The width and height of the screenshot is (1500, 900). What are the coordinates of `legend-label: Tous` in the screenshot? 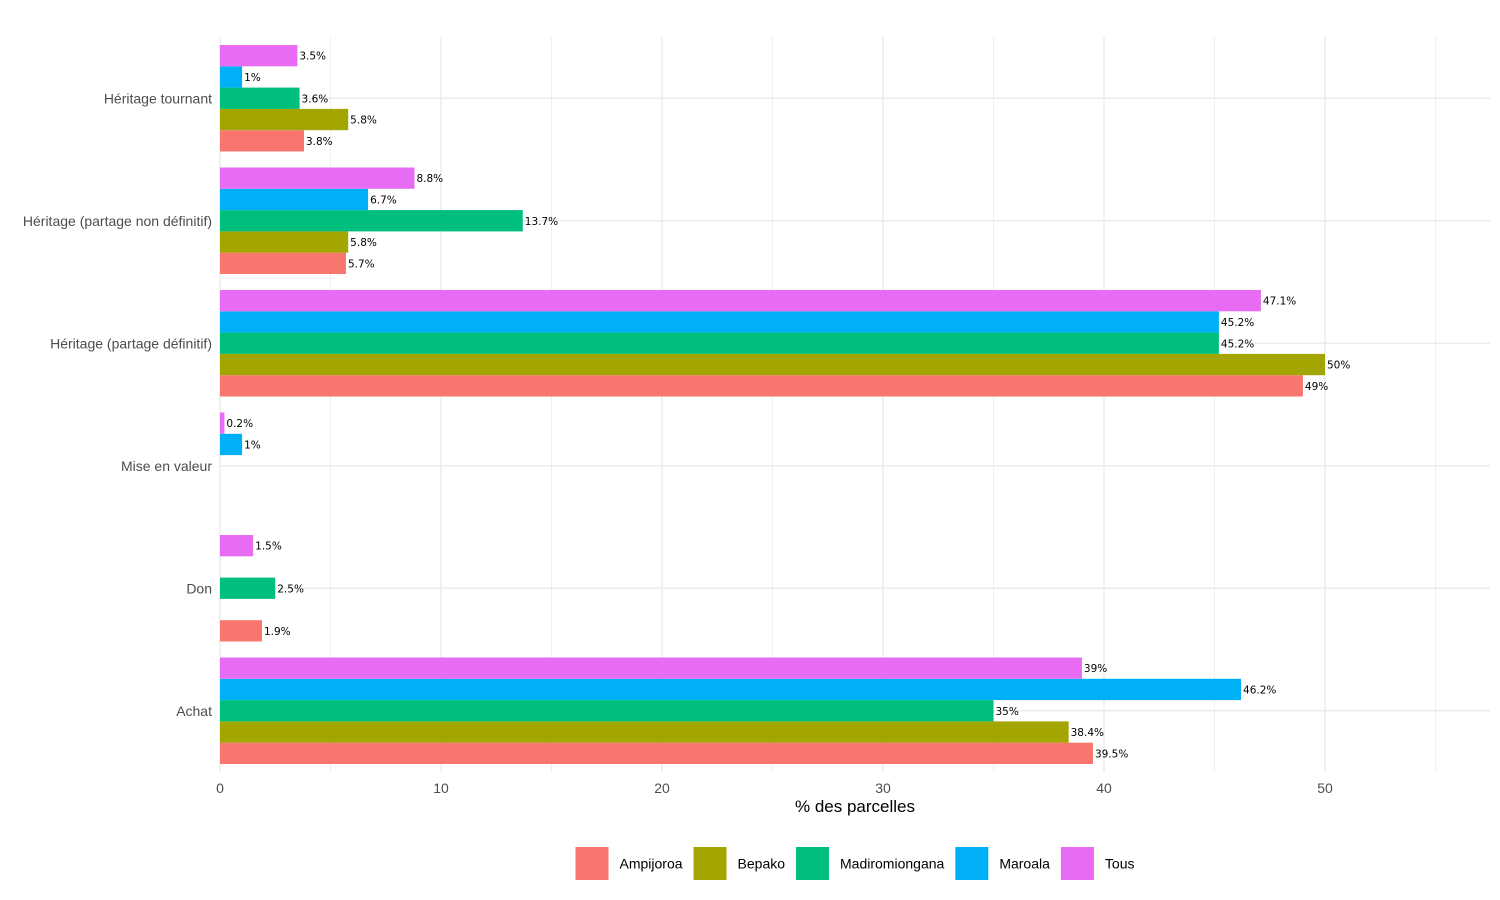 It's located at (1120, 864).